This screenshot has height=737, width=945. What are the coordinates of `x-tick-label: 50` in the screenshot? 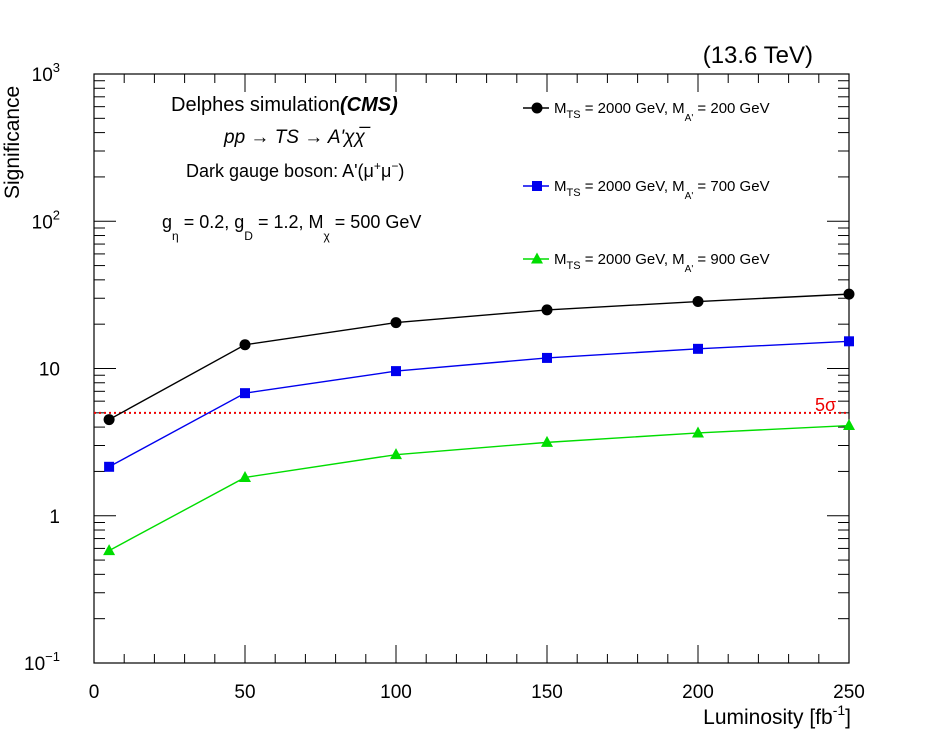 It's located at (244, 692).